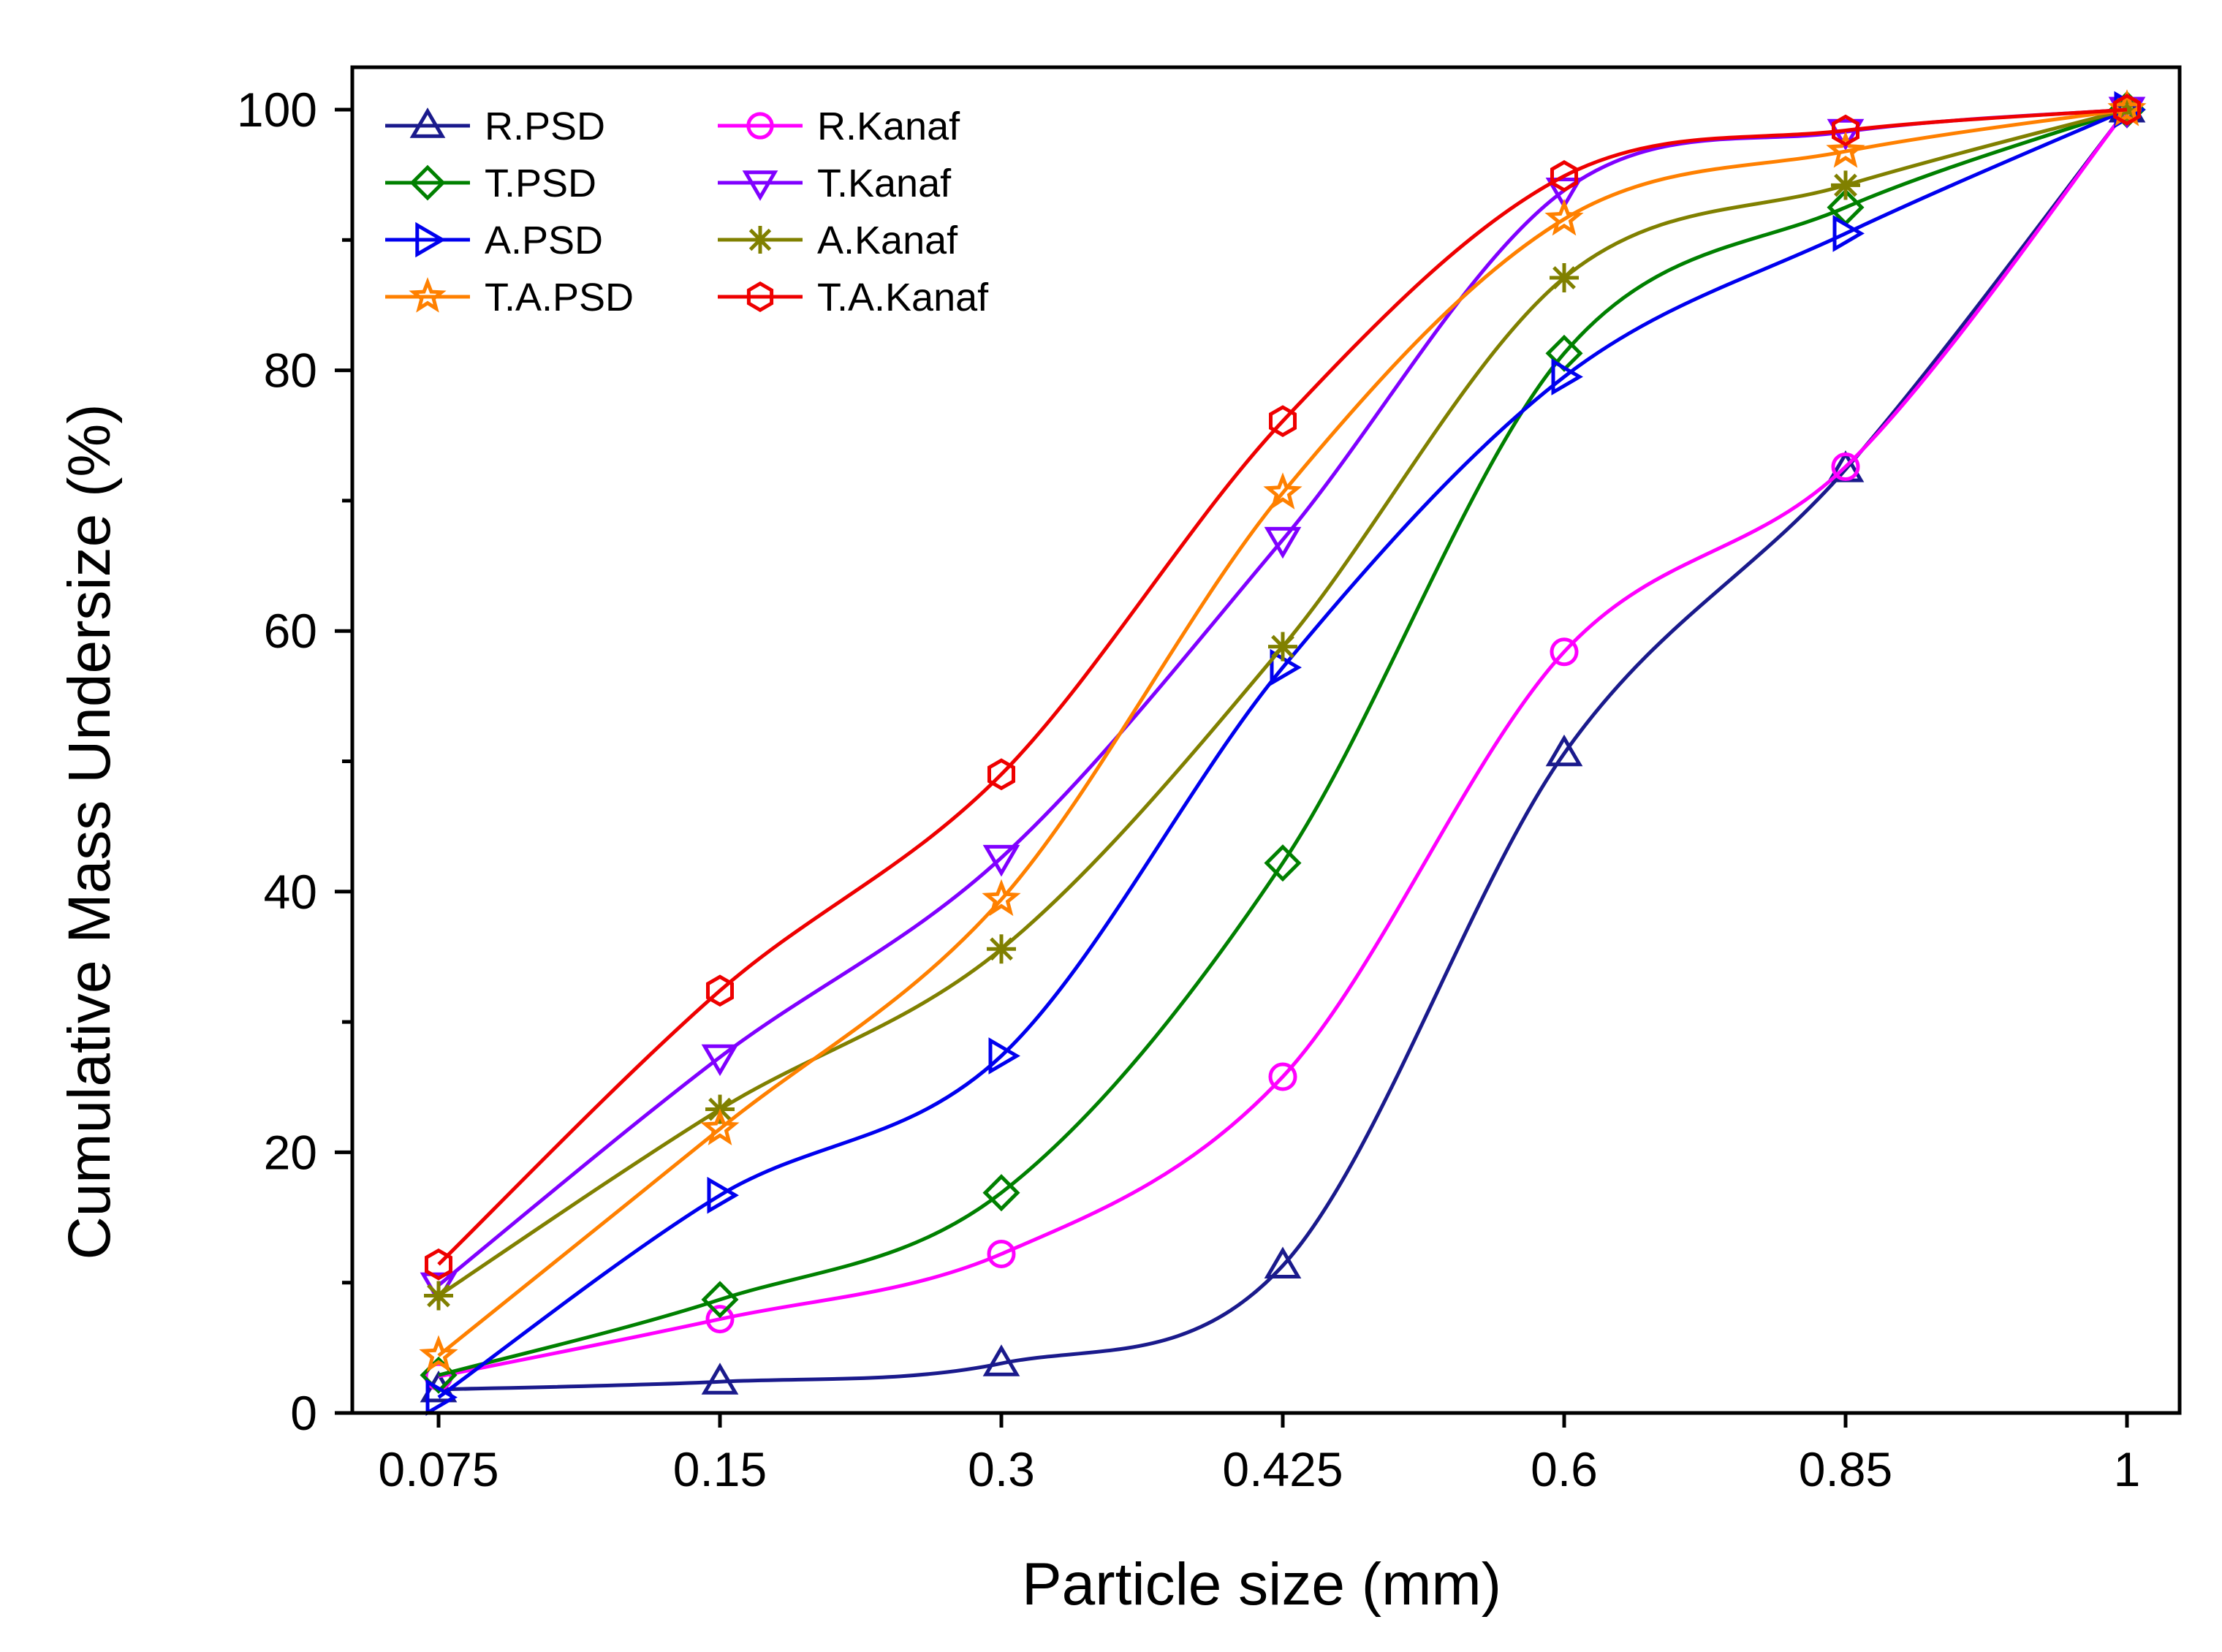 The height and width of the screenshot is (1652, 2222). I want to click on legend-marker-t-psd, so click(427, 182).